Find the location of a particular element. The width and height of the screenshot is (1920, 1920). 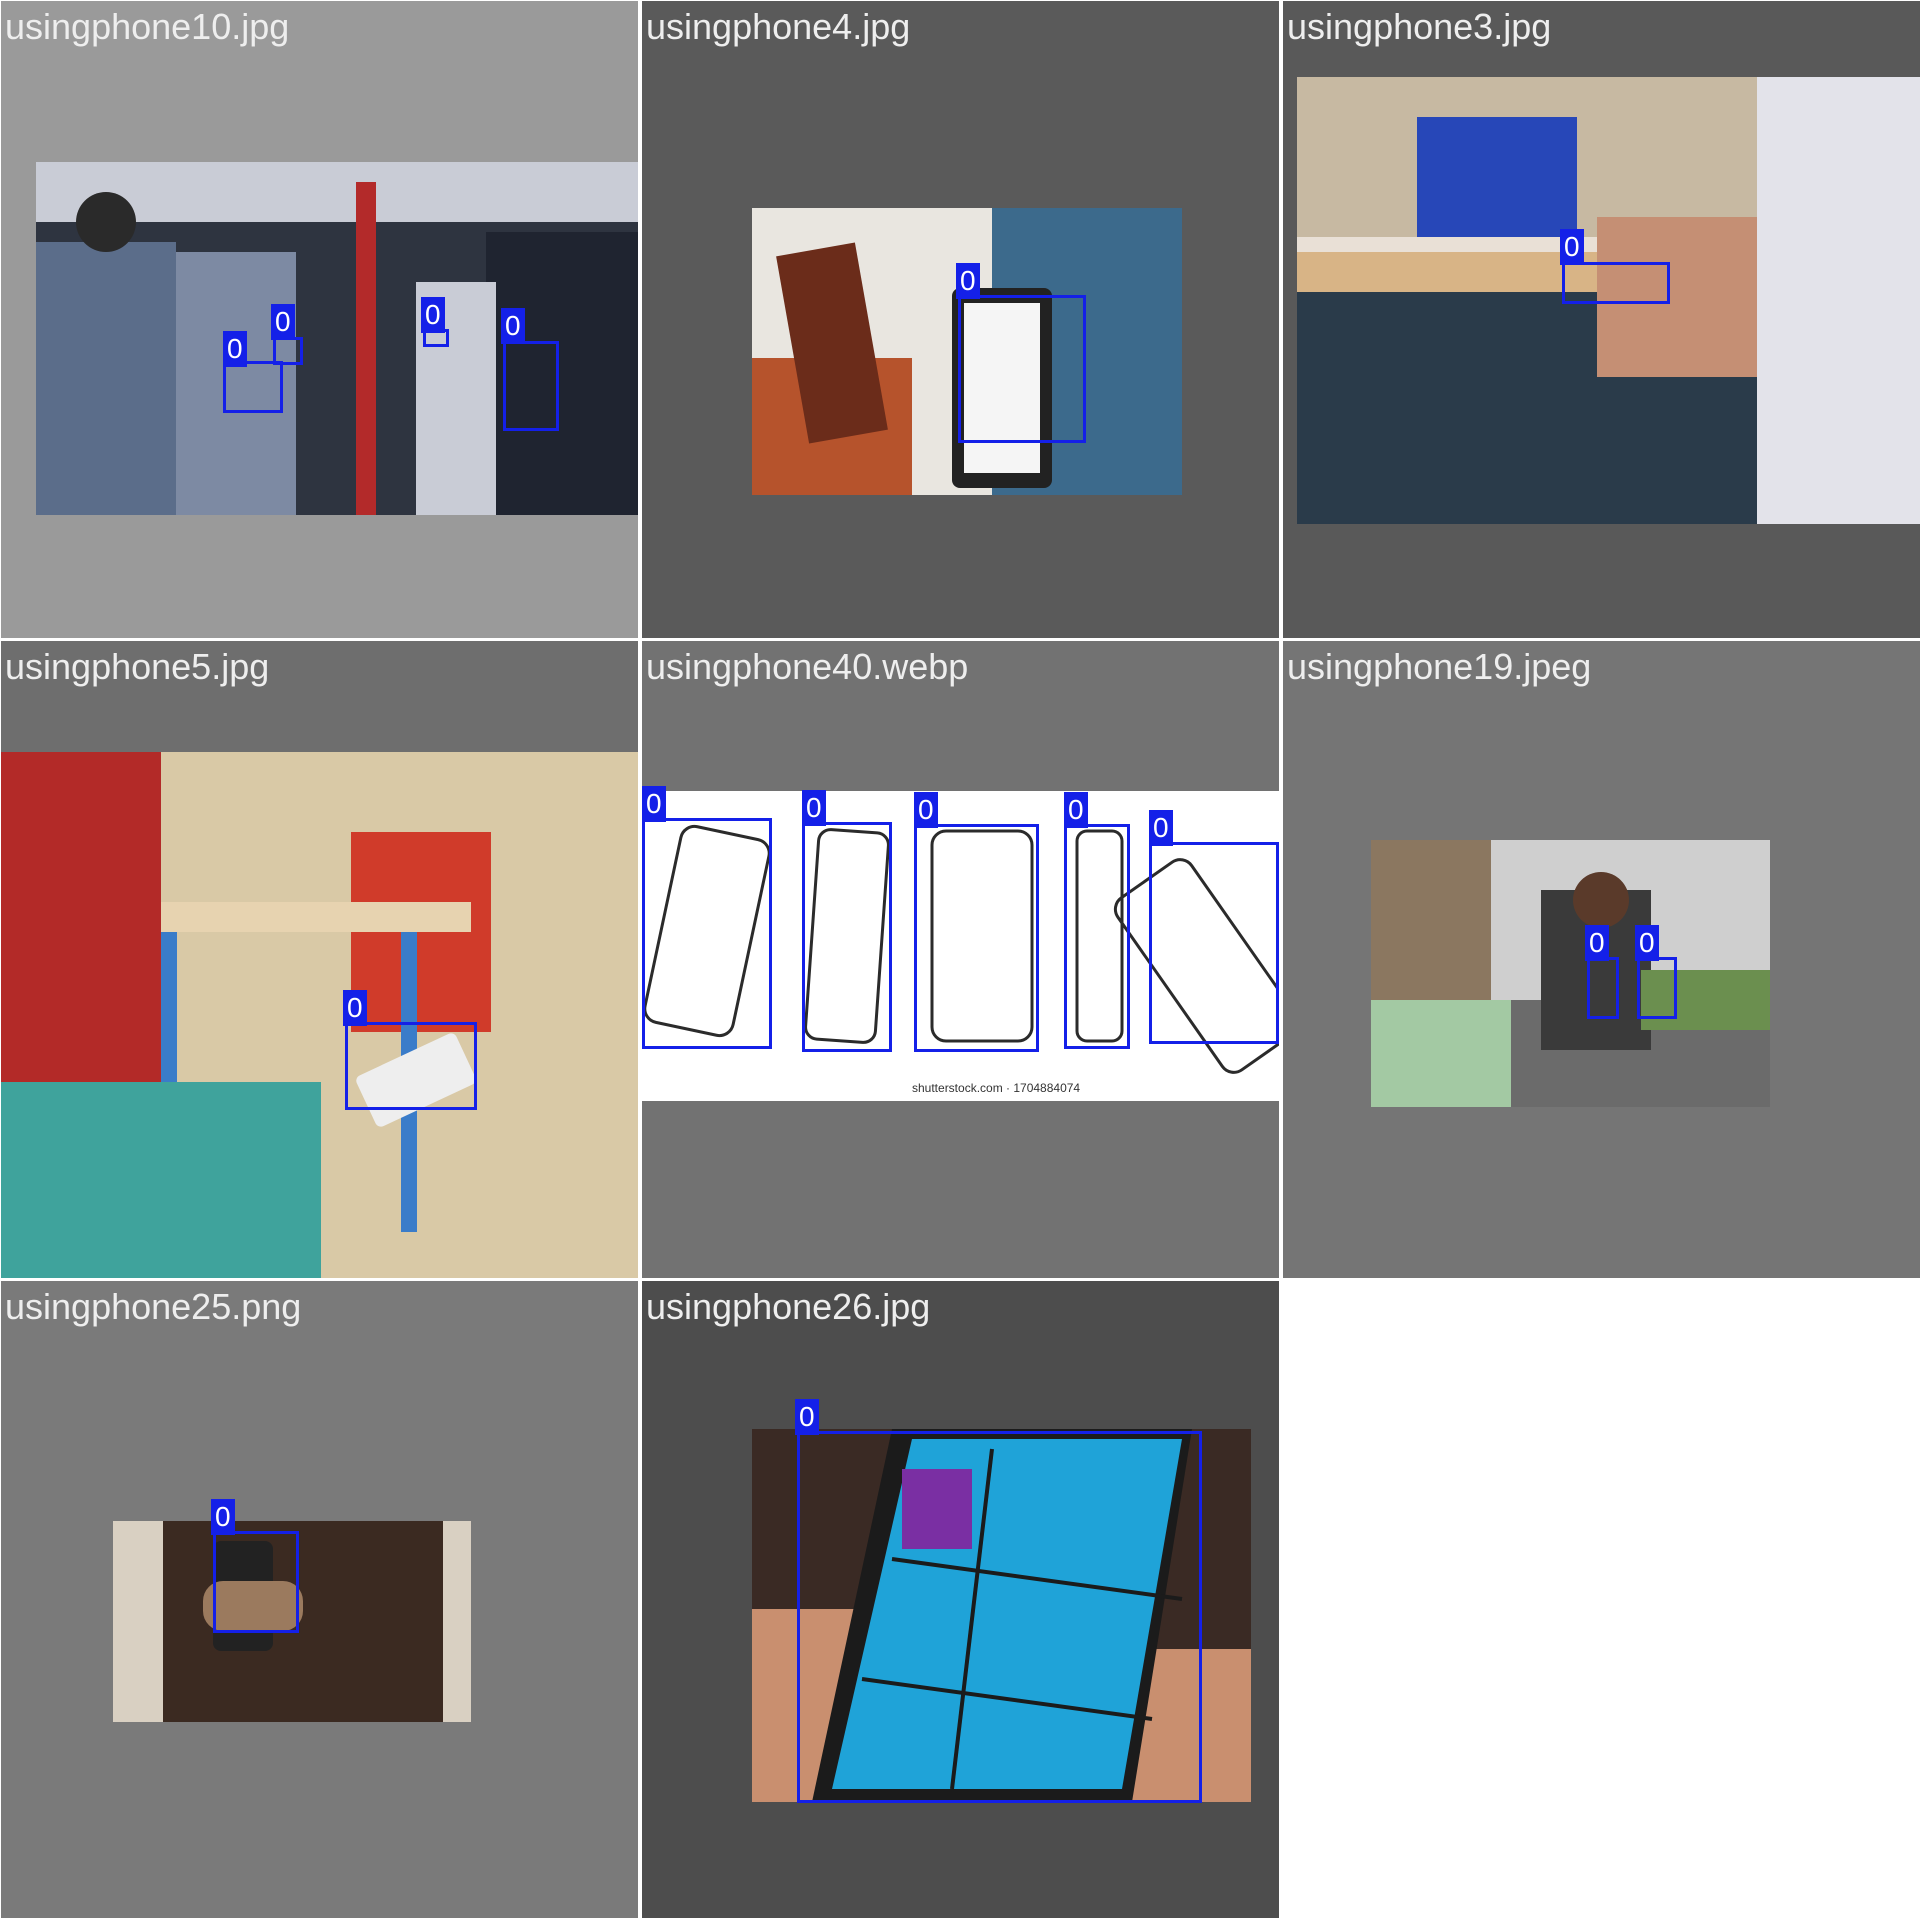

grid-tile: usingphone3.jpg 0 is located at coordinates (1601, 319).